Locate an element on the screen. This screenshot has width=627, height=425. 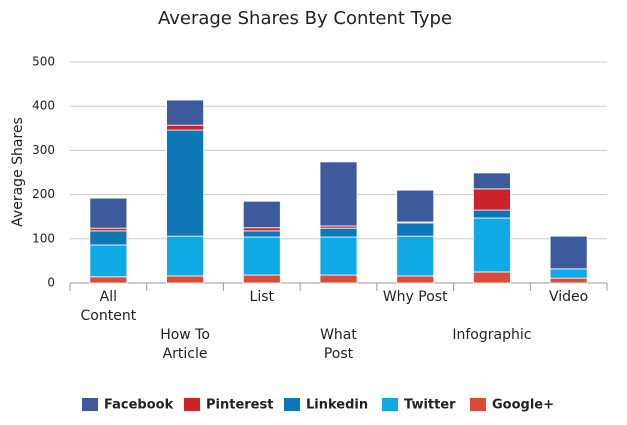
chart-title: Average Shares By Content Type is located at coordinates (305, 18).